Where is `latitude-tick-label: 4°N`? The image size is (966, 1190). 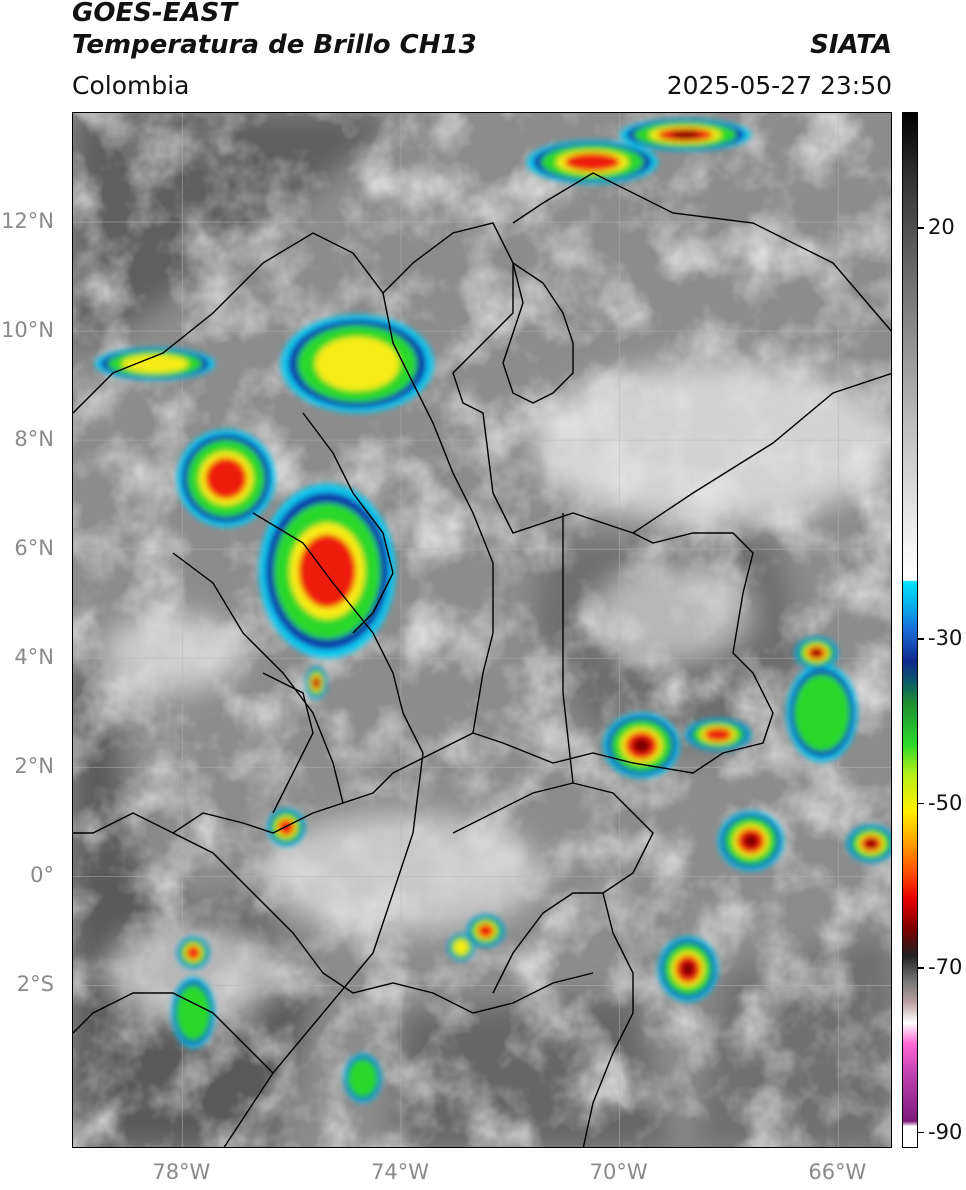 latitude-tick-label: 4°N is located at coordinates (34, 657).